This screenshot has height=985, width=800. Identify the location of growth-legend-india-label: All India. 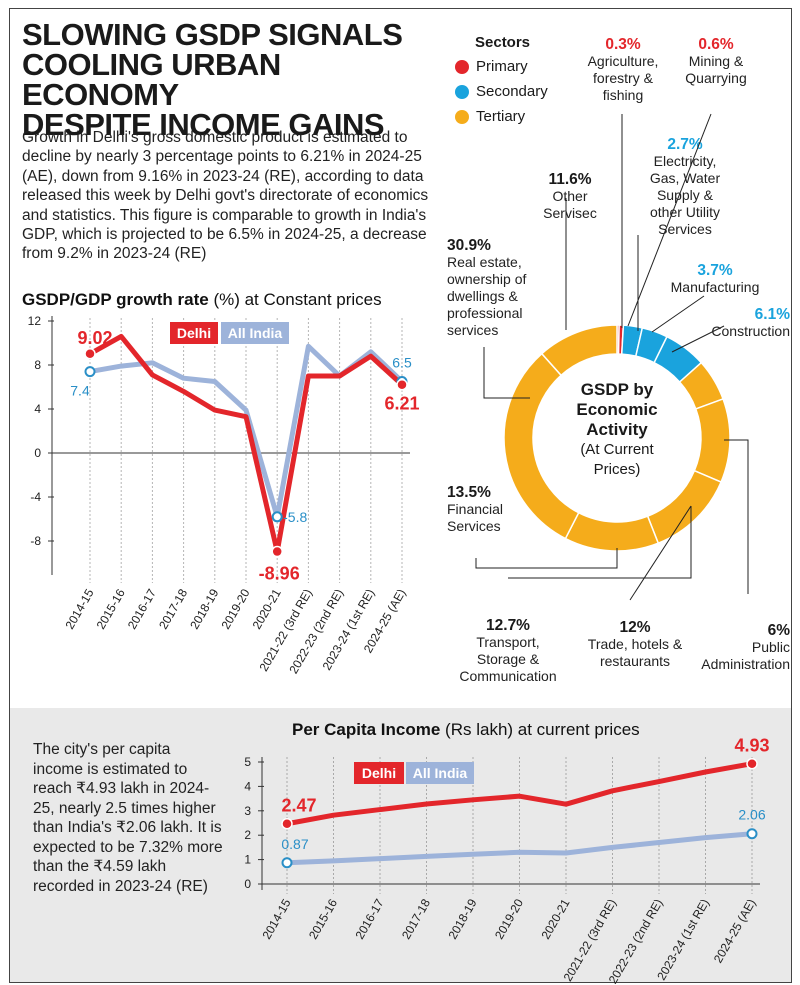
(255, 333).